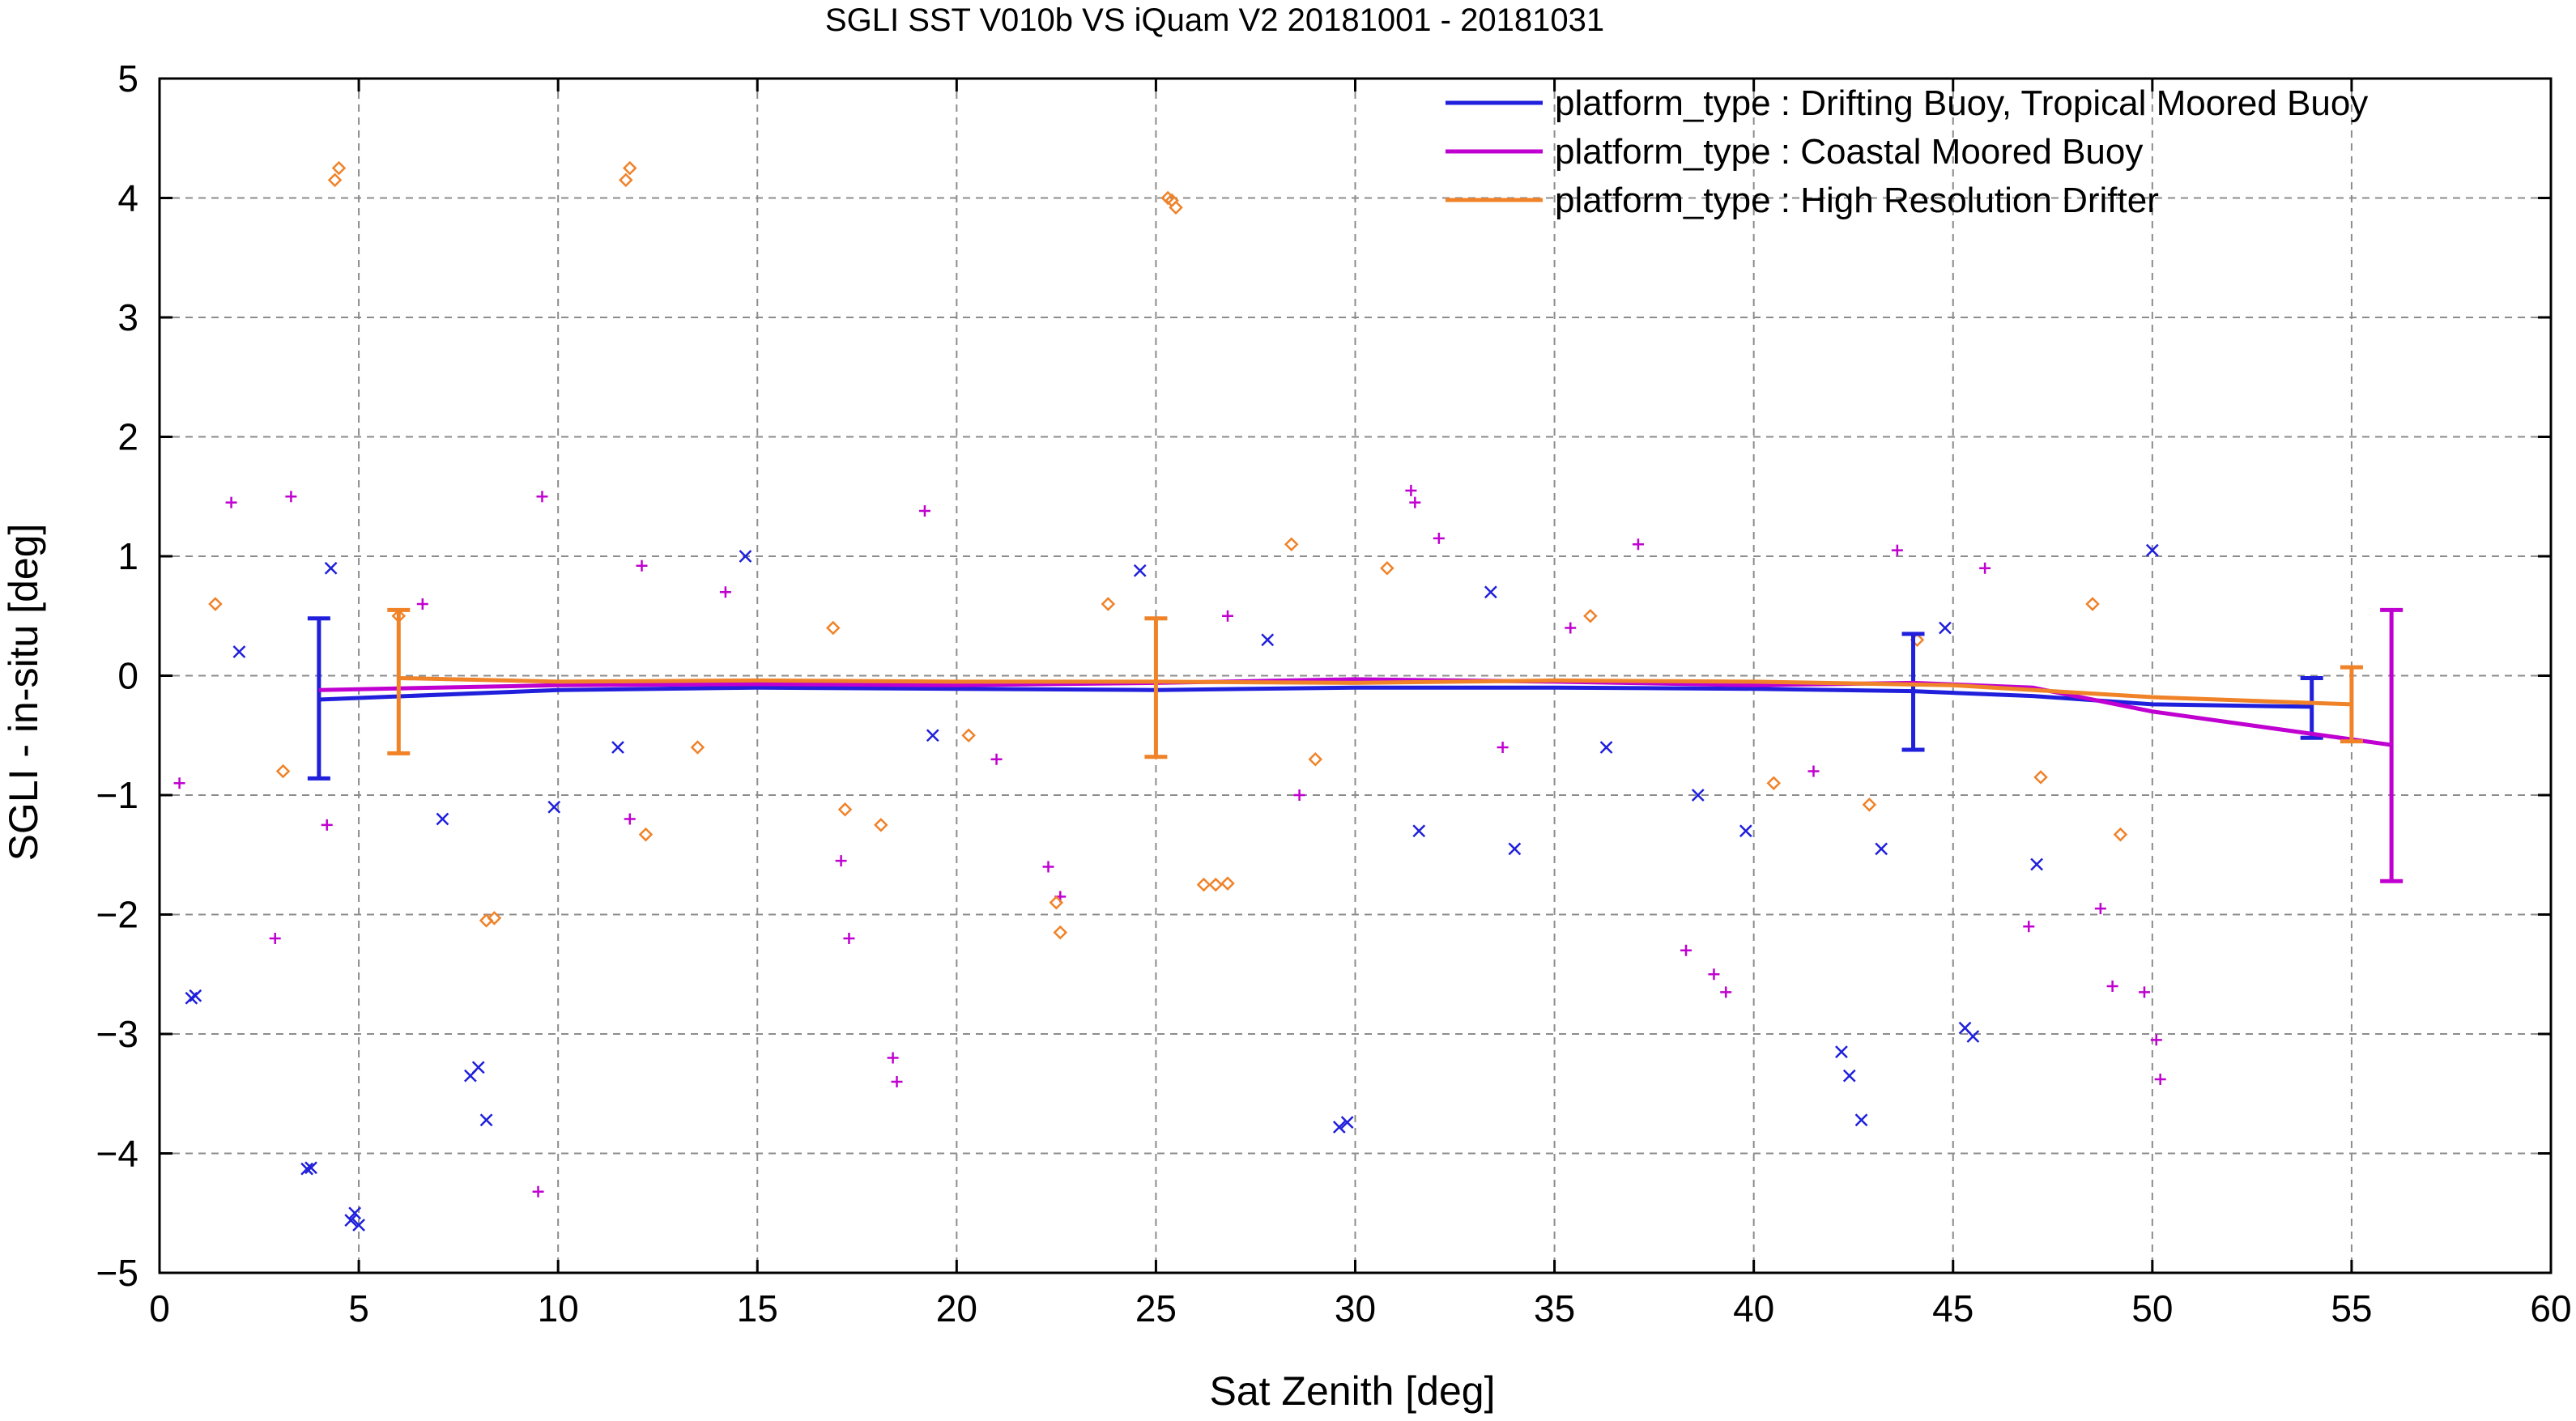  Describe the element at coordinates (117, 1154) in the screenshot. I see `y-tick-label: −4` at that location.